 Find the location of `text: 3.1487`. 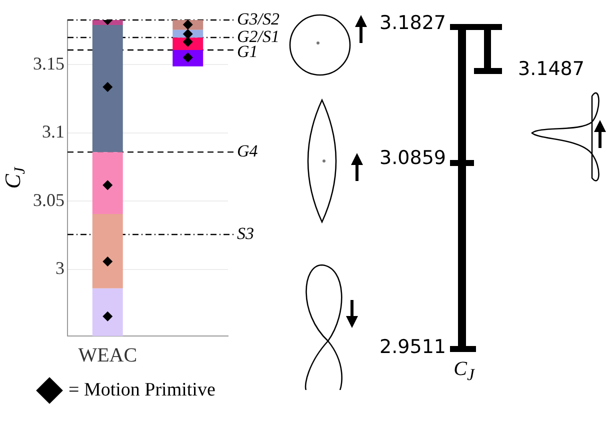

text: 3.1487 is located at coordinates (551, 69).